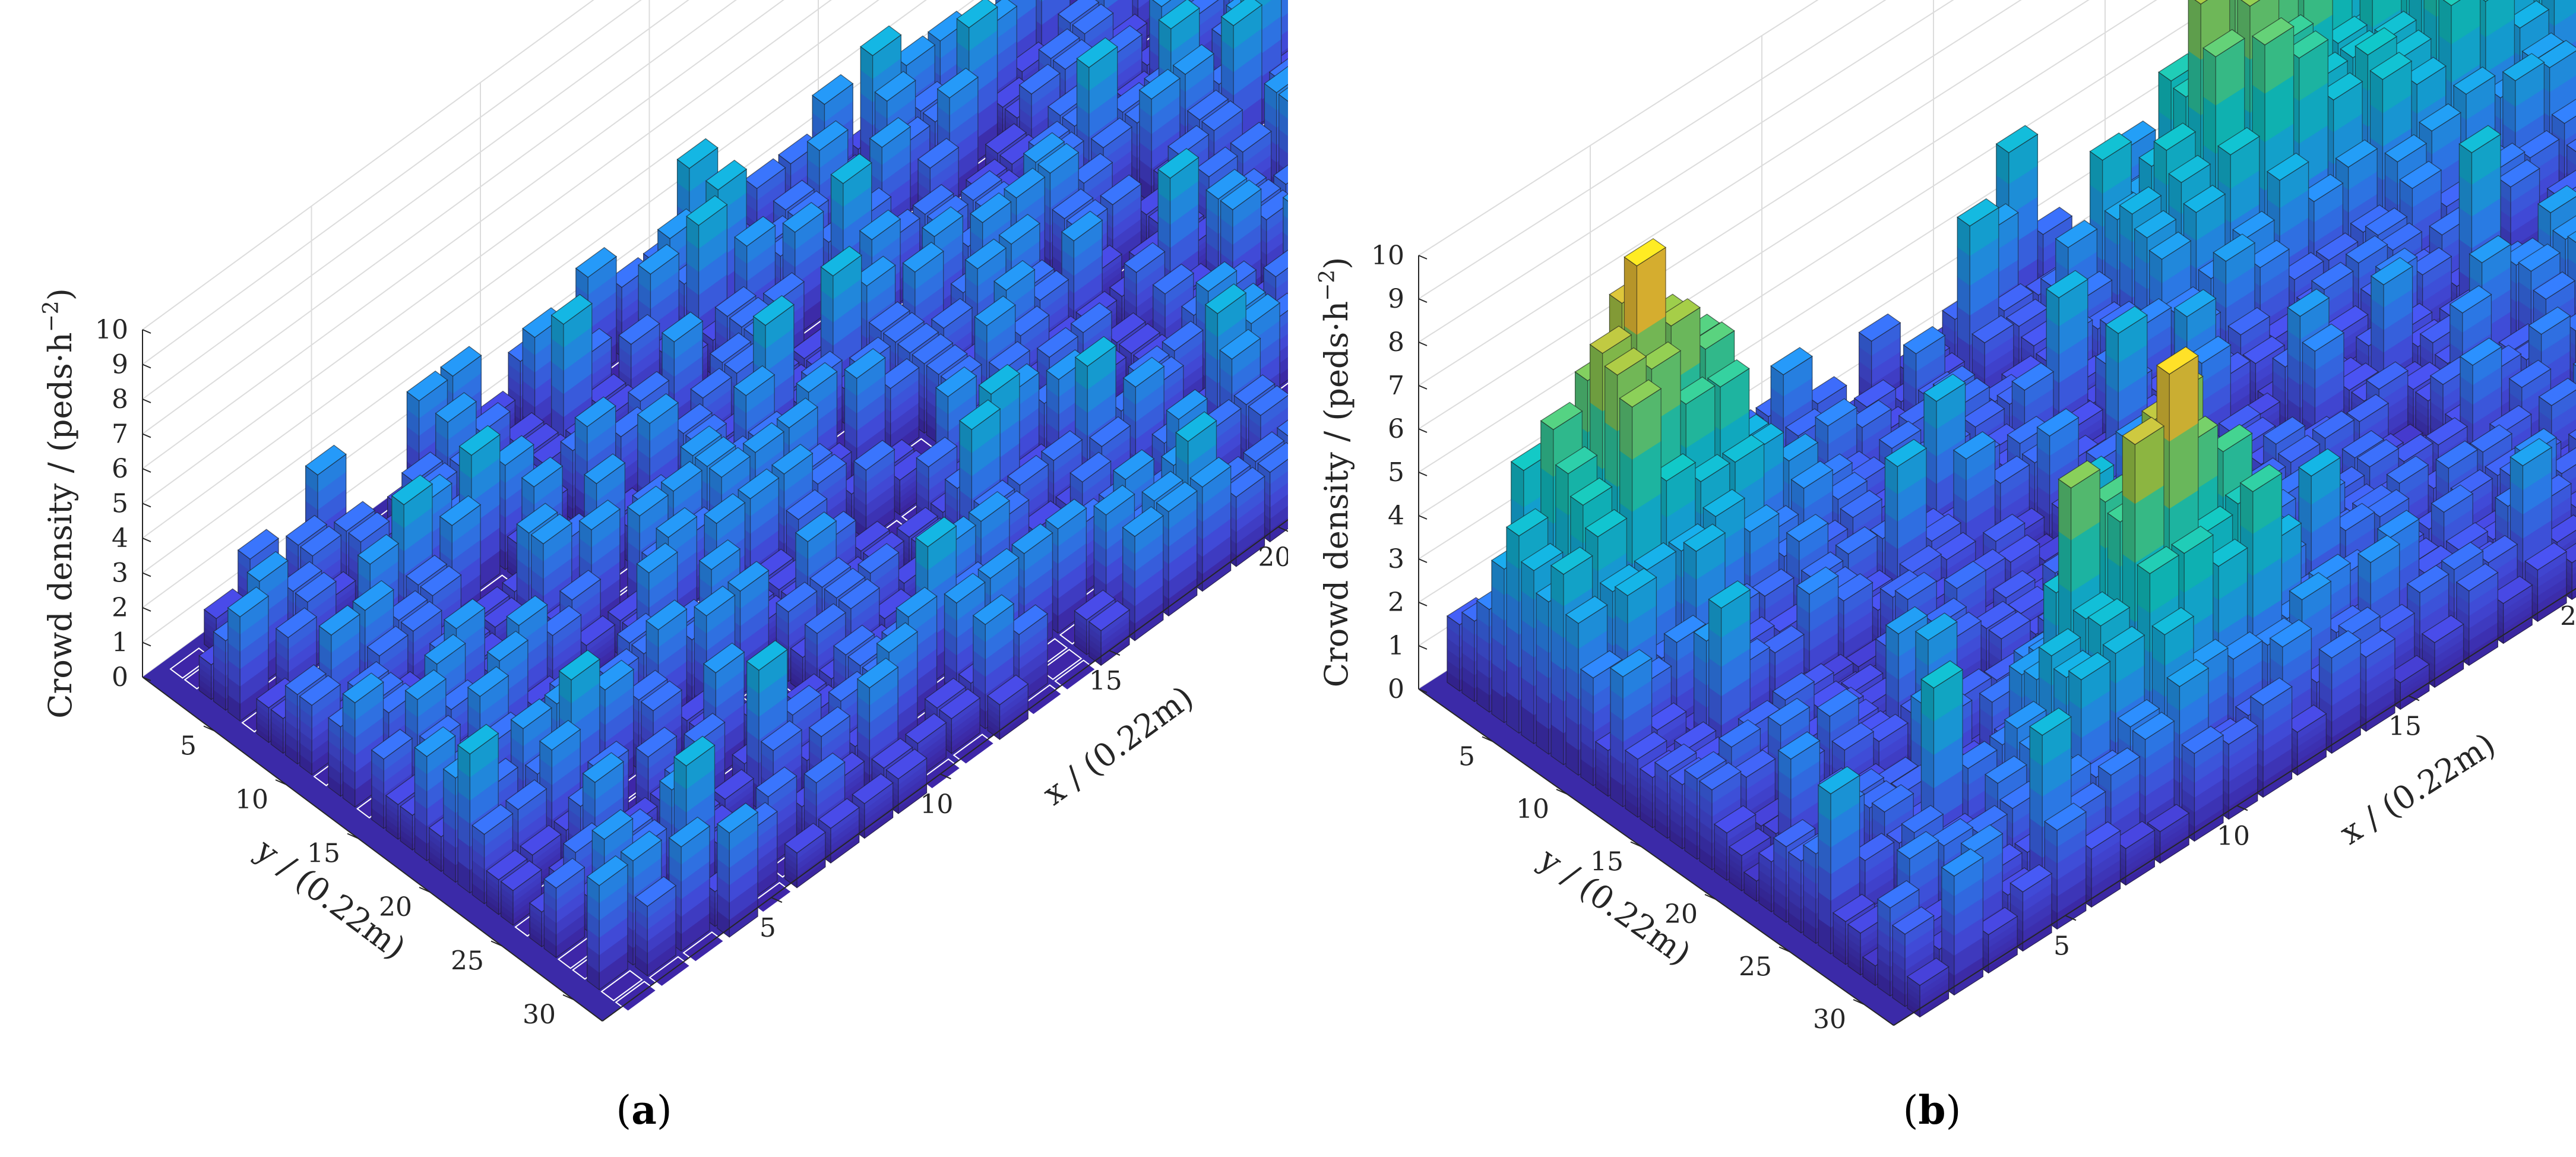 This screenshot has width=2576, height=1157. I want to click on caption-b-label: b, so click(1931, 1110).